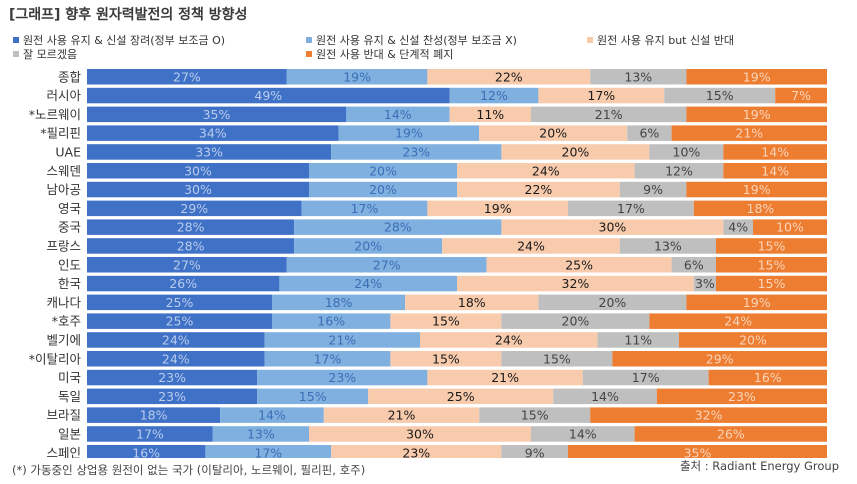  What do you see at coordinates (172, 377) in the screenshot?
I see `data-label: 23%` at bounding box center [172, 377].